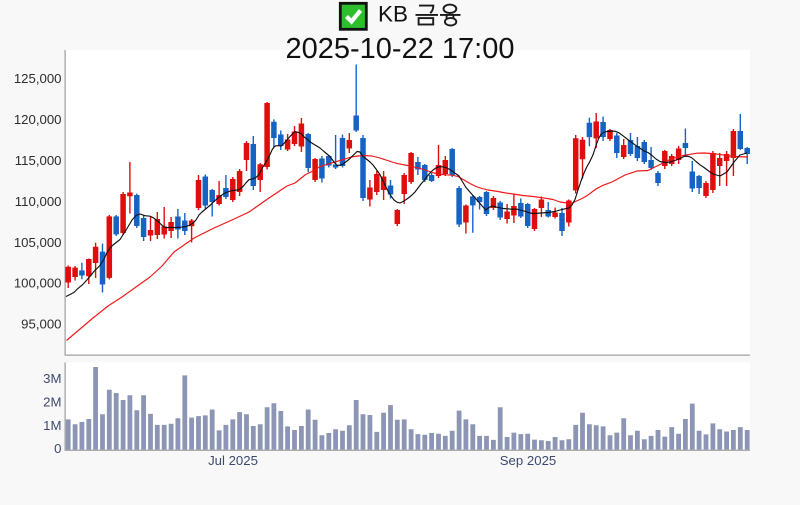 The height and width of the screenshot is (505, 800). I want to click on svg-text: Sep 2025, so click(528, 460).